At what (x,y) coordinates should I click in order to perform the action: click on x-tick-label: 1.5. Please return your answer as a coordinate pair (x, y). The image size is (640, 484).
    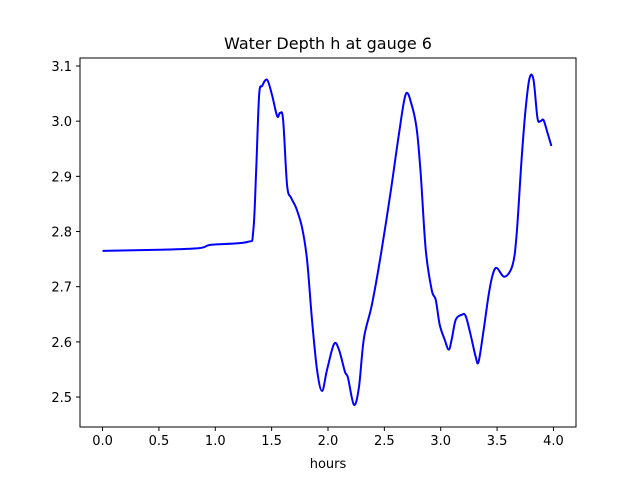
    Looking at the image, I should click on (271, 441).